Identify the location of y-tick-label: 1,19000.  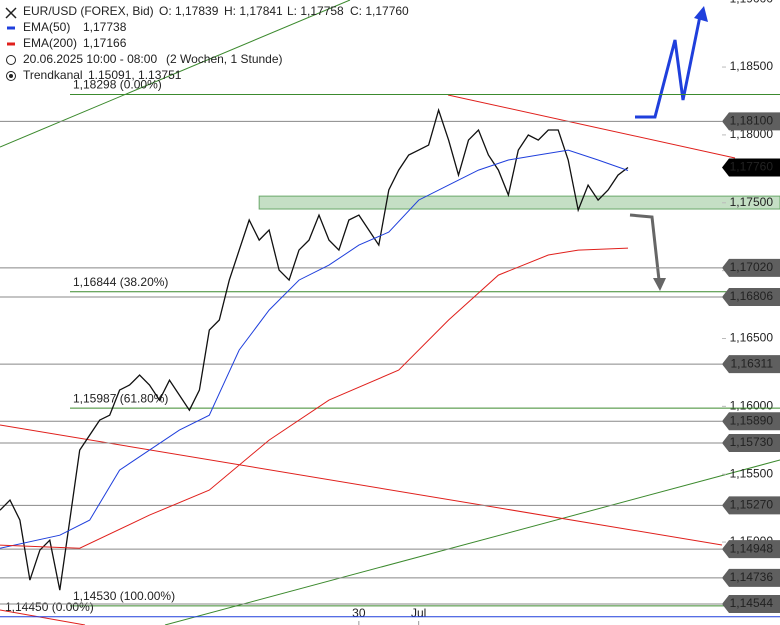
(752, 2).